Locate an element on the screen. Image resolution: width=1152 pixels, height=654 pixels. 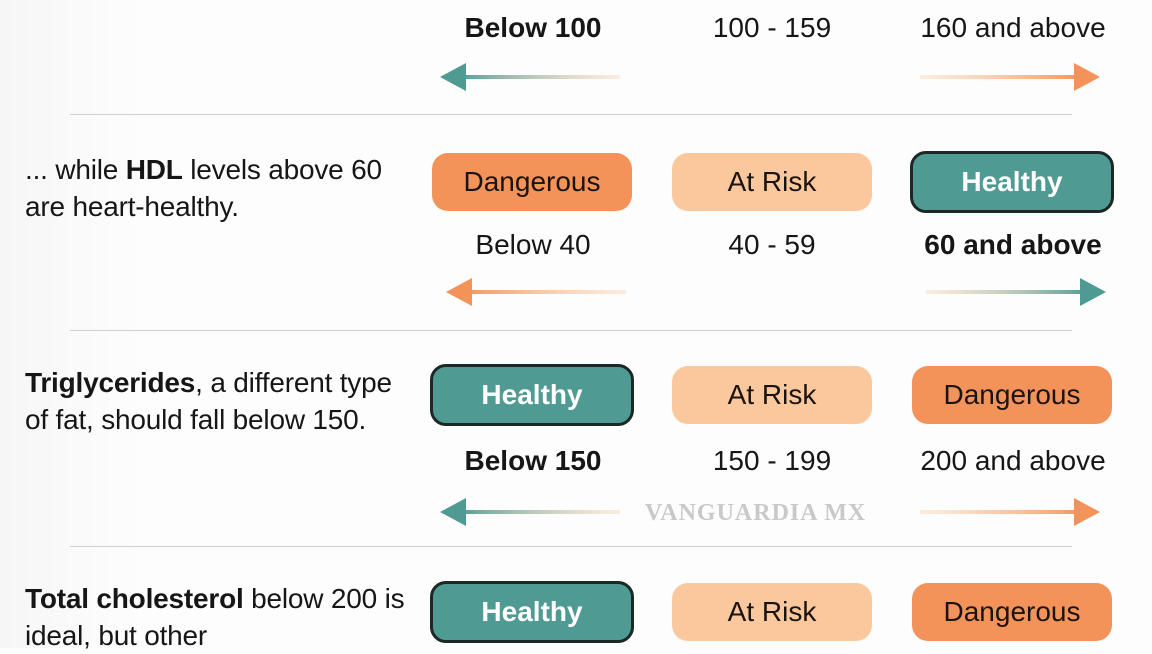
range-label-healthy: Below 150 is located at coordinates (533, 460).